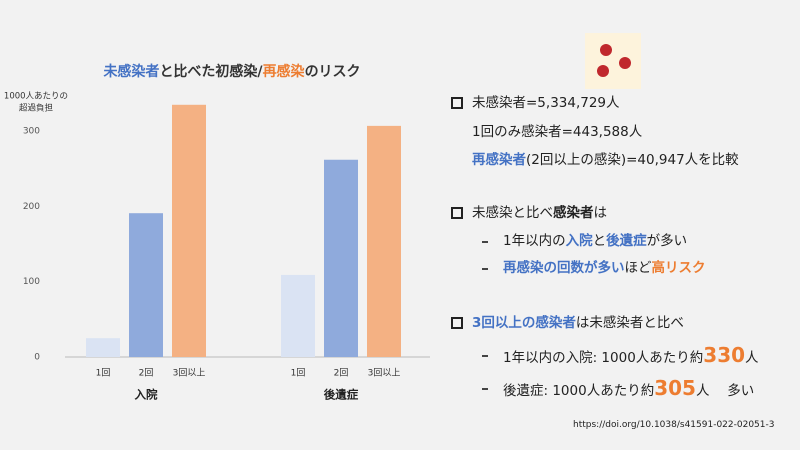 The image size is (800, 450). Describe the element at coordinates (36, 108) in the screenshot. I see `y-axis-label: 超過負担` at that location.